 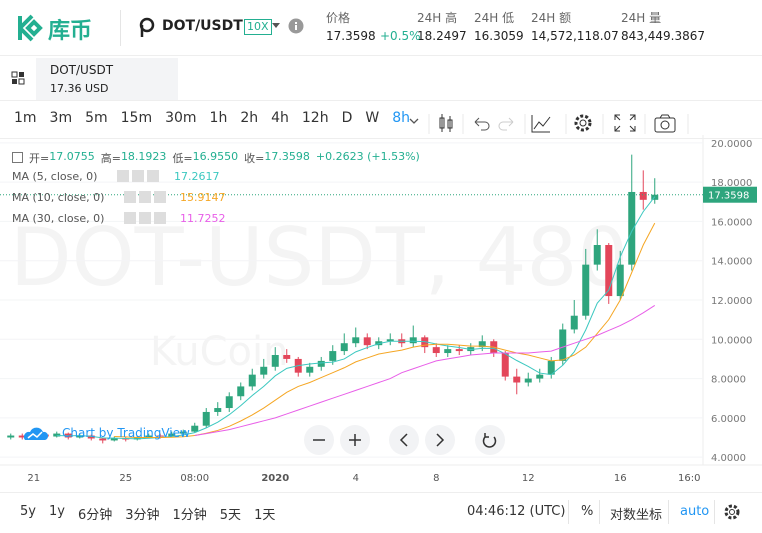 I want to click on scroll-left, so click(x=404, y=440).